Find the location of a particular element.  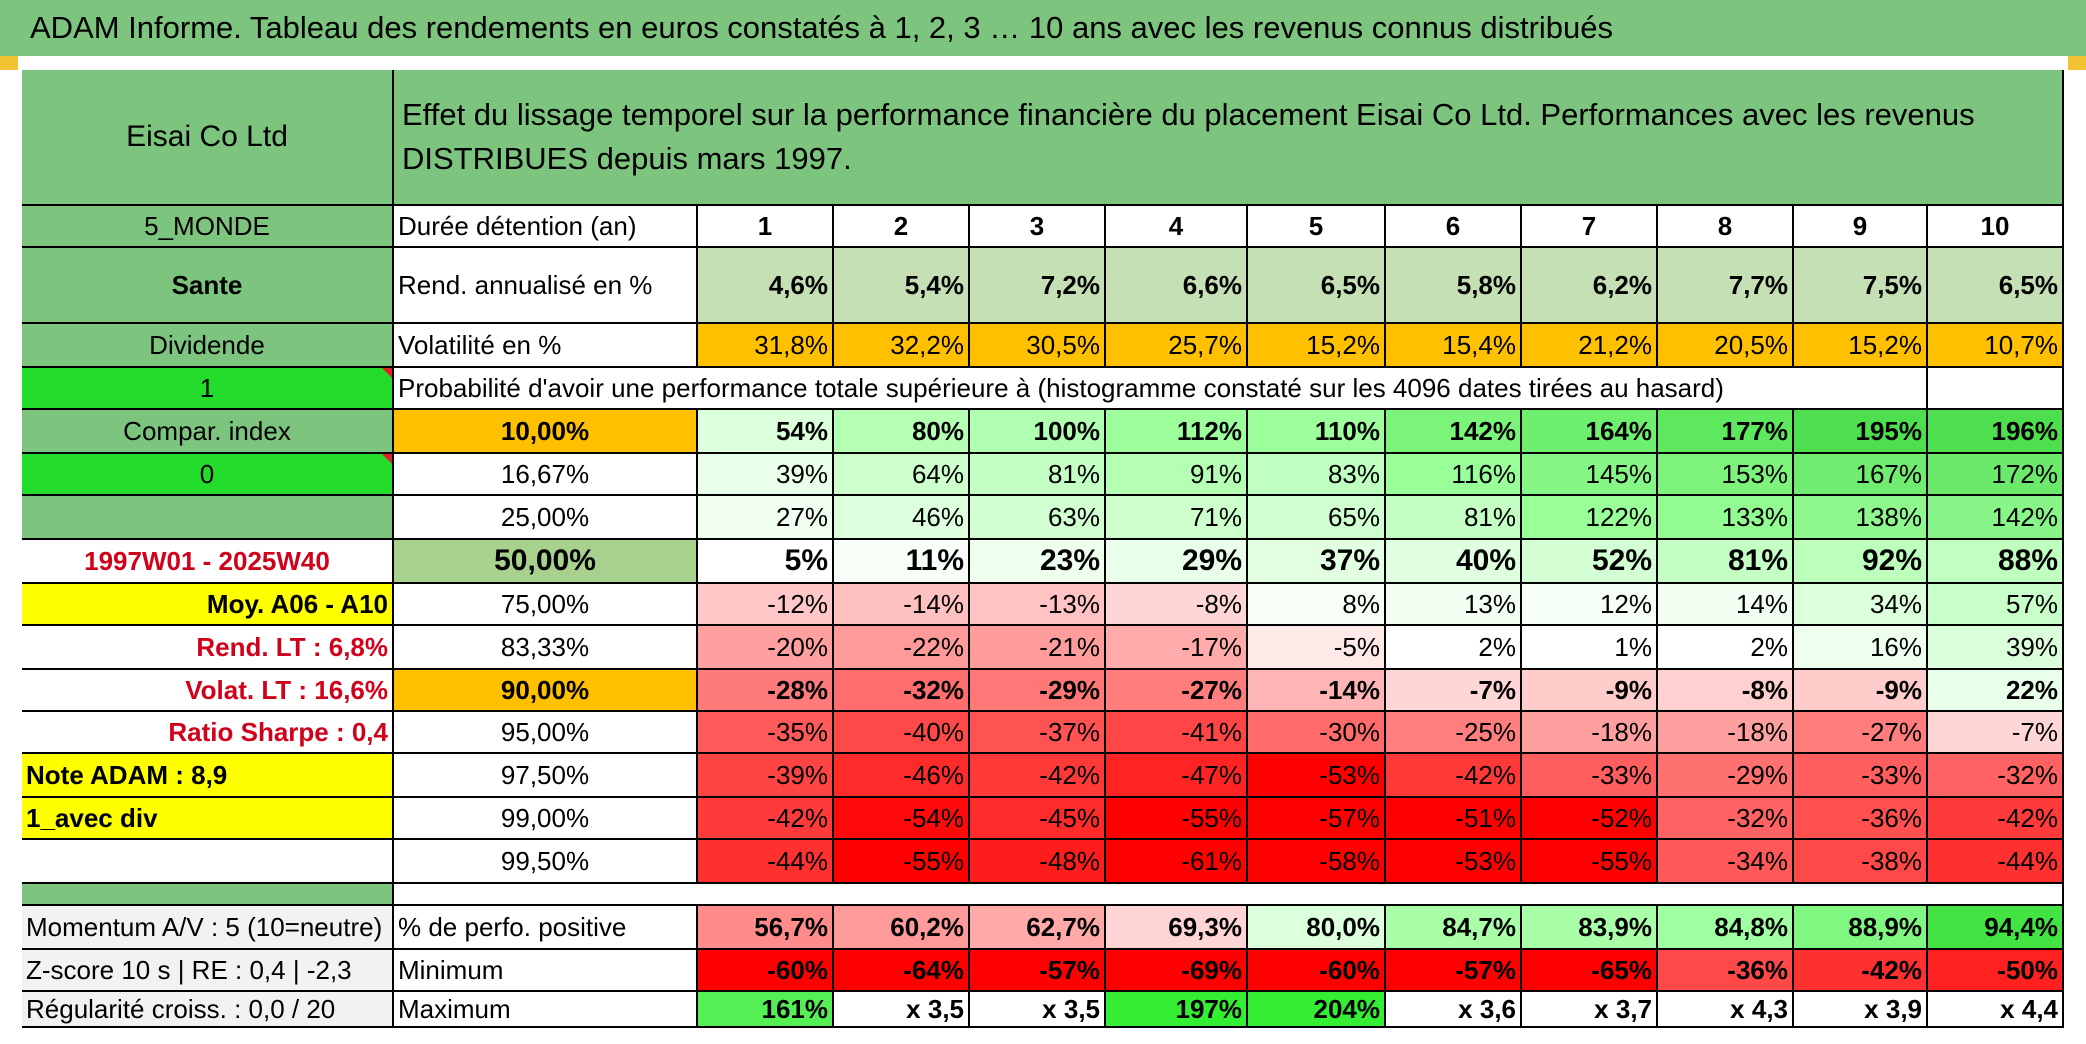

vol-value: 31,8% is located at coordinates (766, 346).